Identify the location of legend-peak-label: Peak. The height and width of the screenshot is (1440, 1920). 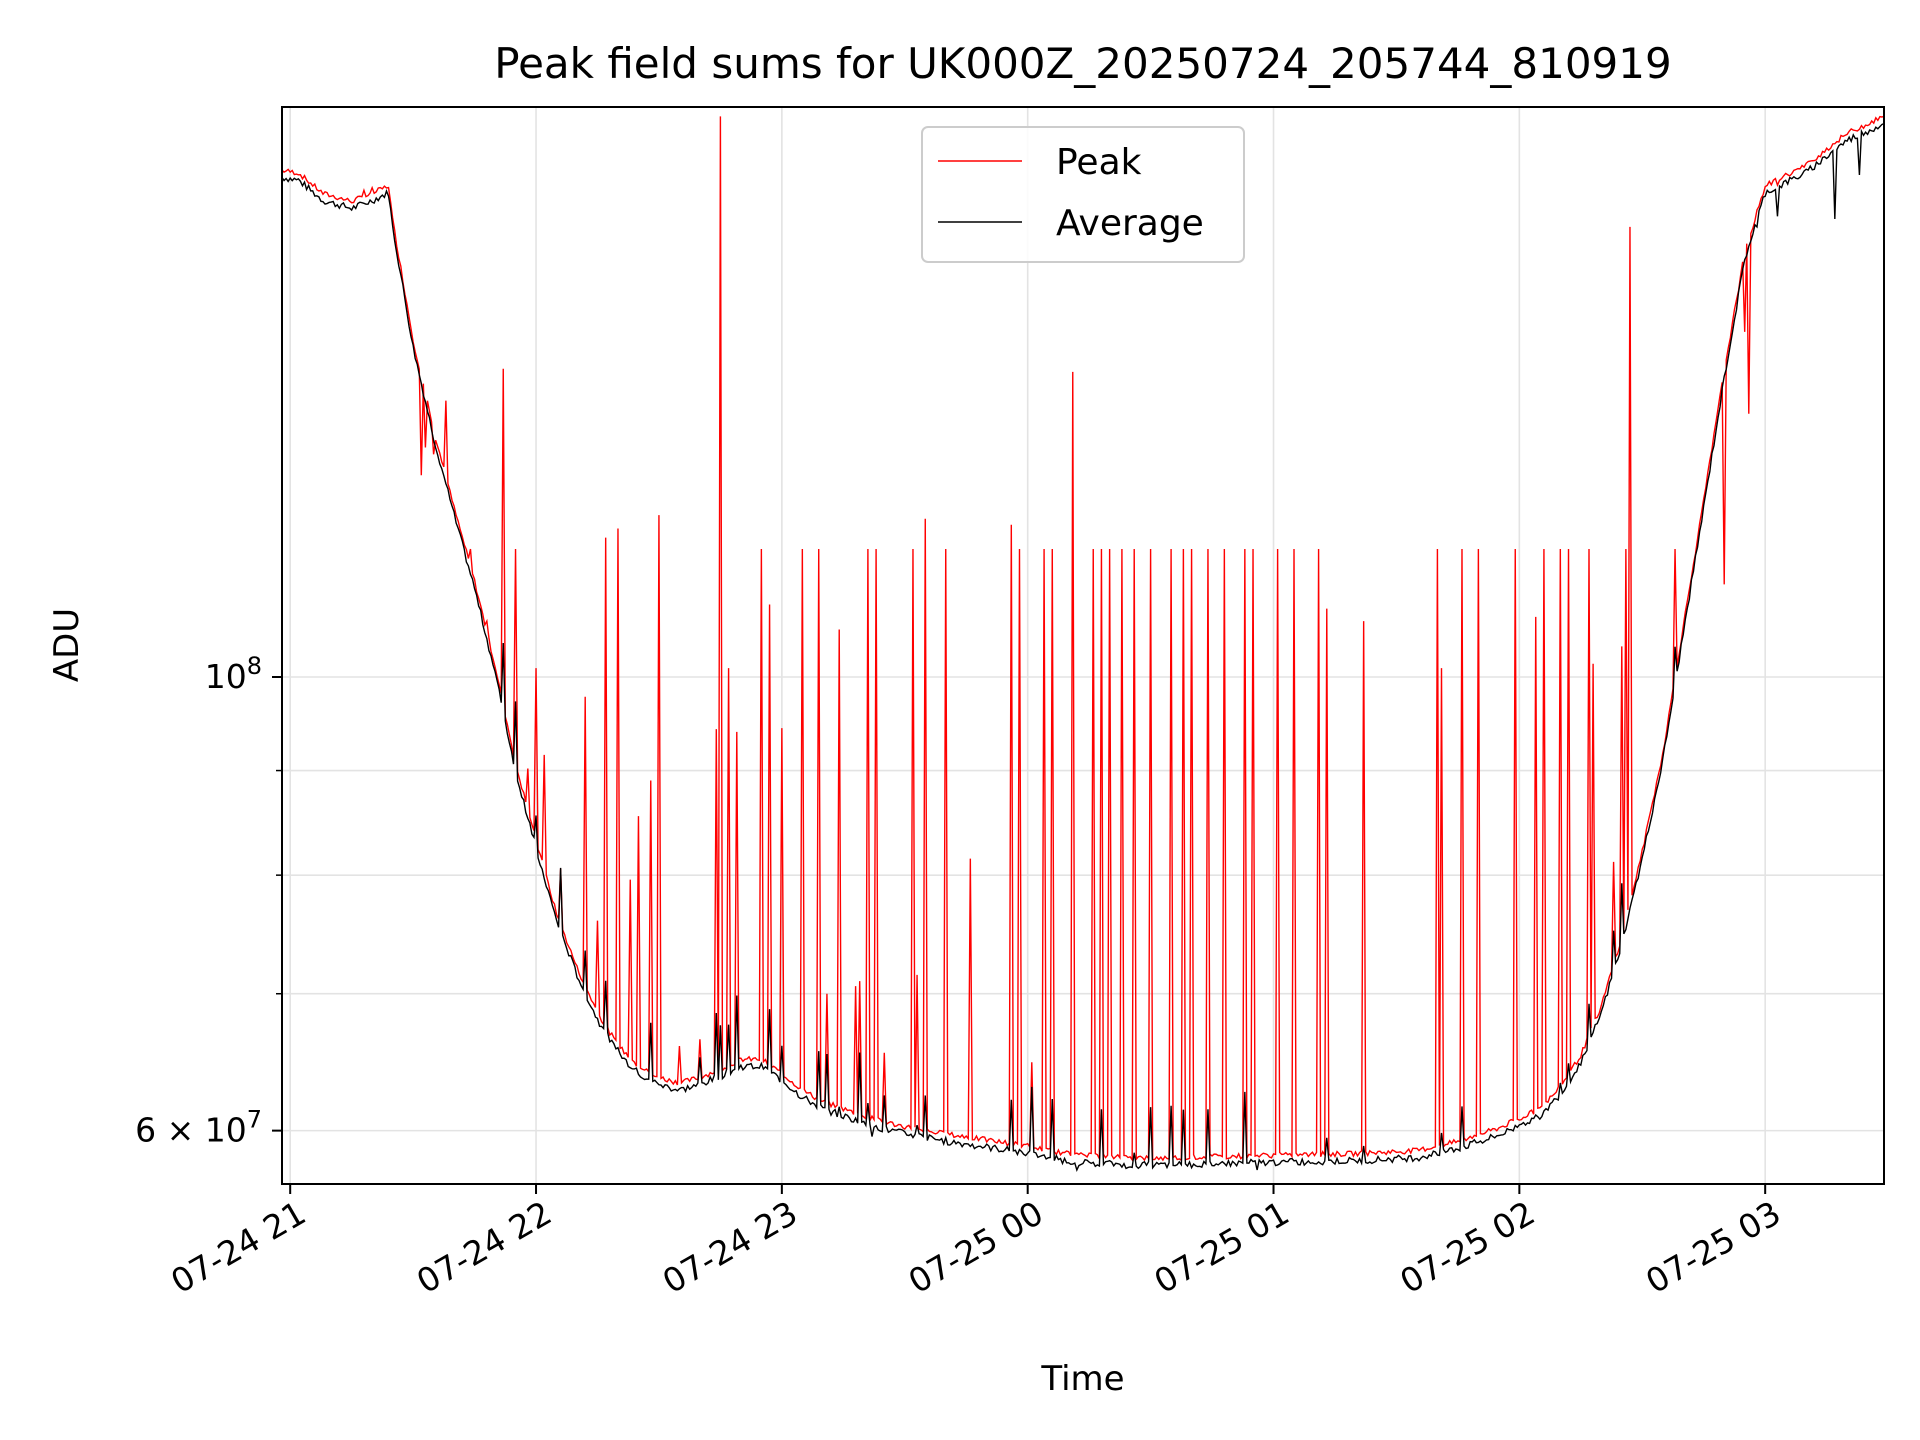
(1099, 162).